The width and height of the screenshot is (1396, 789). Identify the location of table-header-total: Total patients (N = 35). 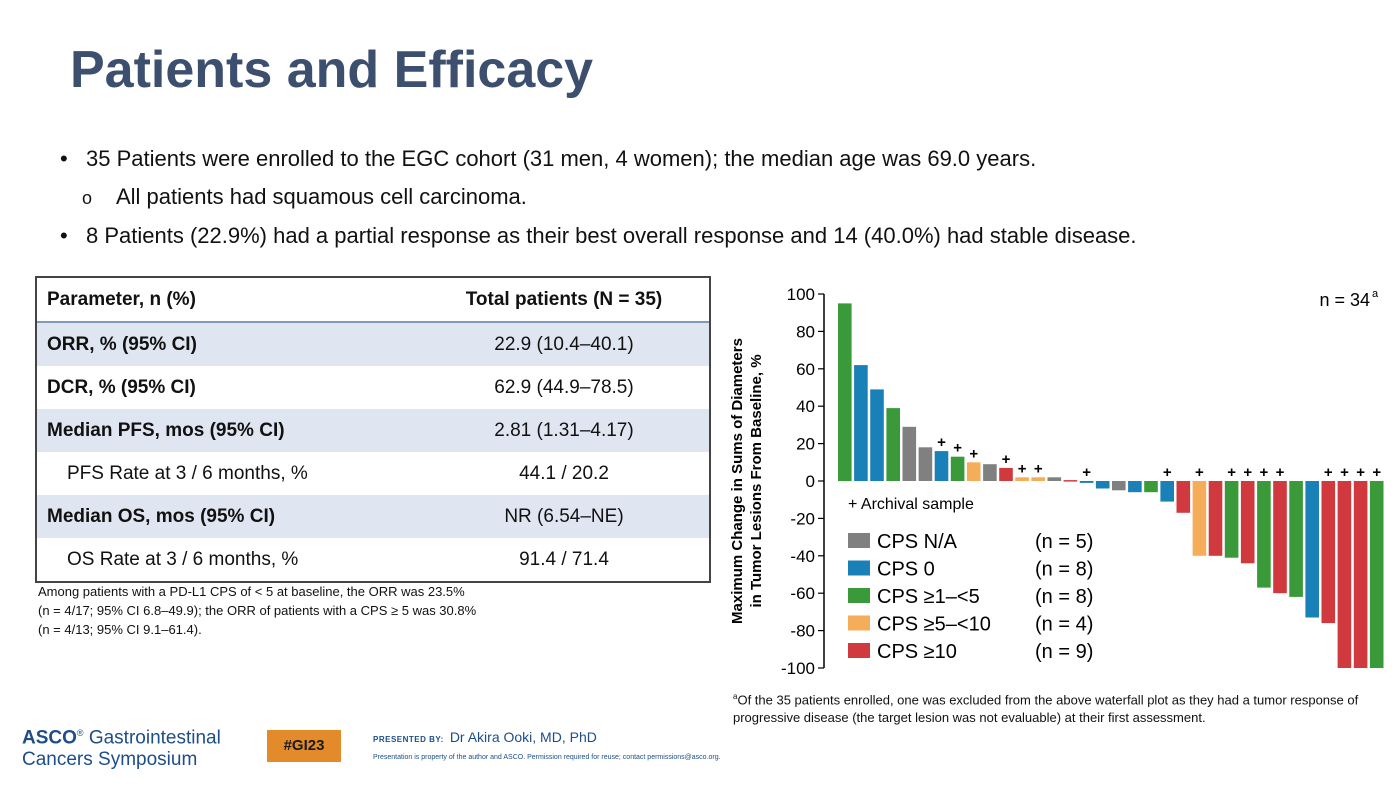
(564, 299).